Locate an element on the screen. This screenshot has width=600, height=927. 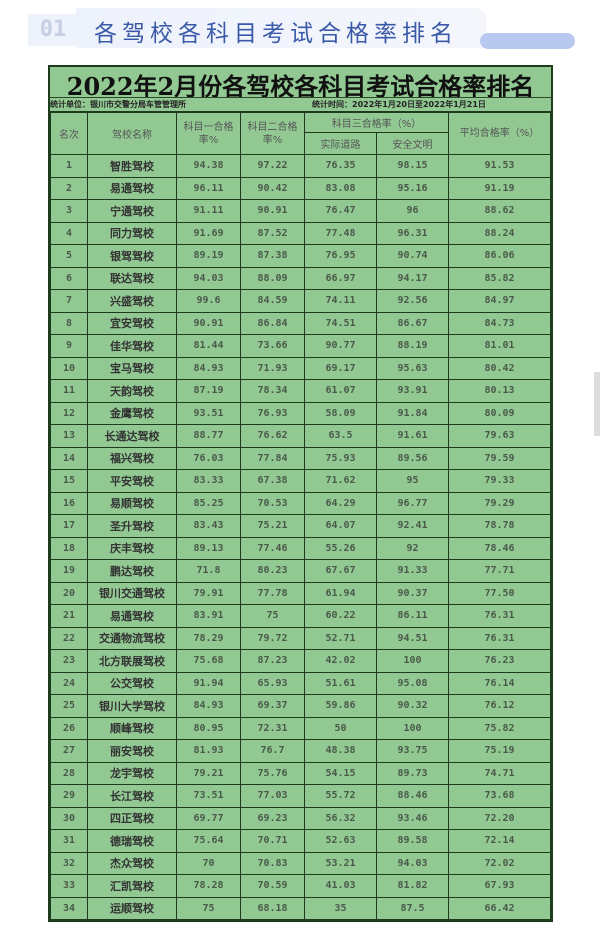
cell-road: 77.48 is located at coordinates (340, 233).